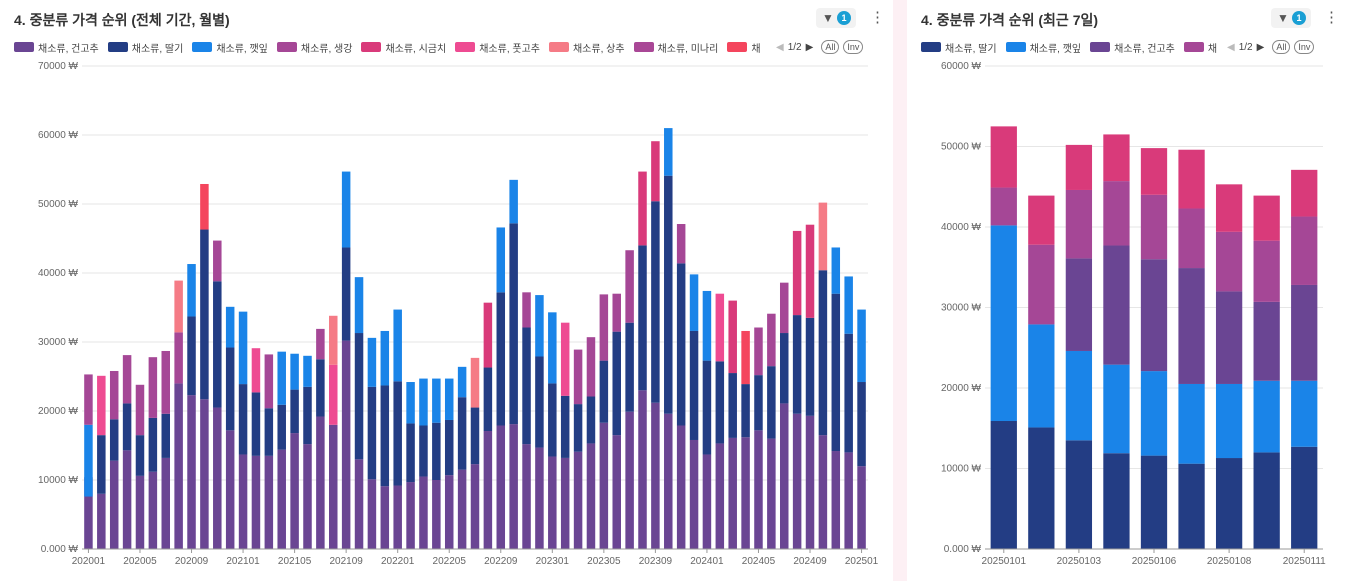 This screenshot has width=1346, height=581. What do you see at coordinates (675, 47) in the screenshot?
I see `legend-item: 채소류, 미나리` at bounding box center [675, 47].